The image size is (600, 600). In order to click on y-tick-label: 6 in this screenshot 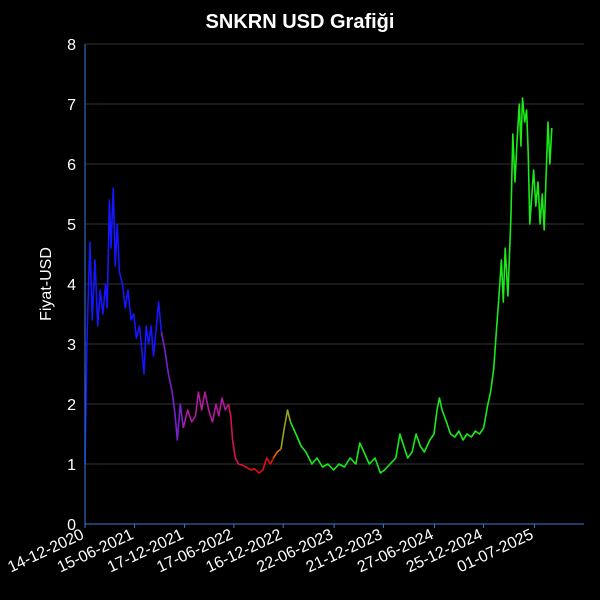, I will do `click(71, 165)`.